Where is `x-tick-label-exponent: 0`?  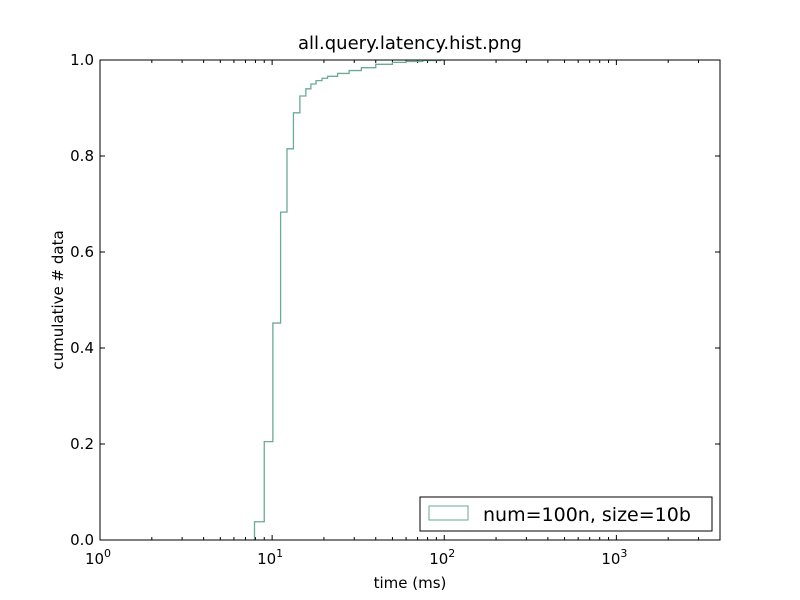
x-tick-label-exponent: 0 is located at coordinates (107, 553).